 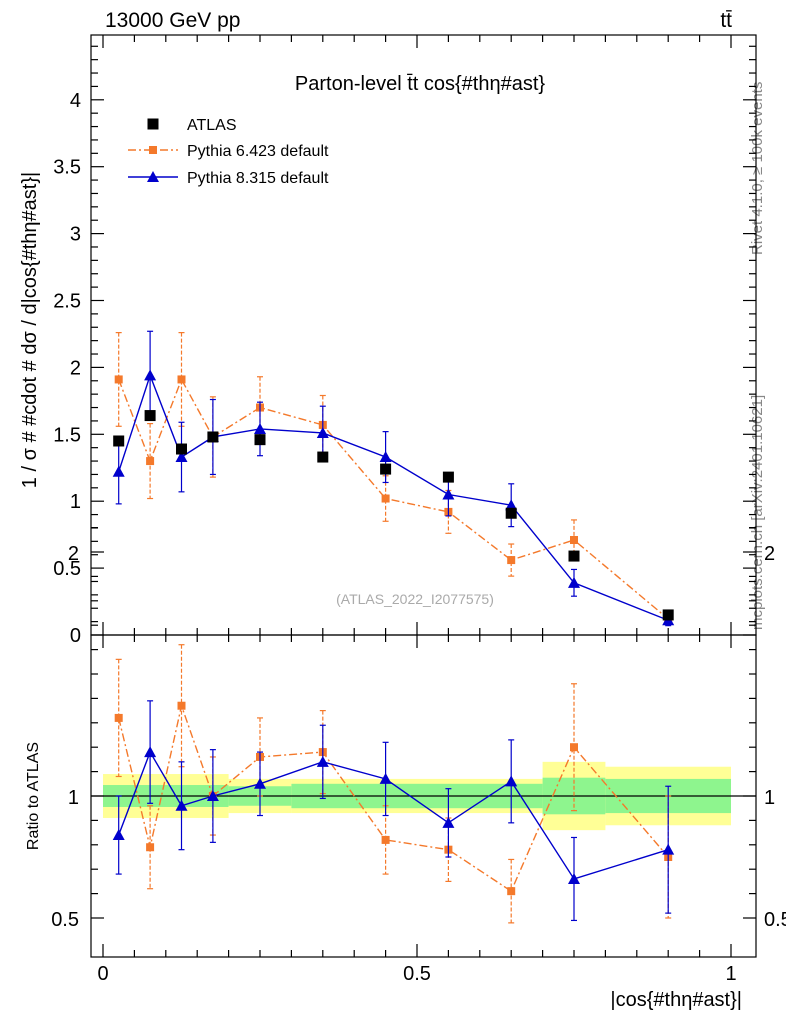 What do you see at coordinates (30, 330) in the screenshot?
I see `main-y-axis-label: 1 / σ # #cdot # dσ / d|cos{#thη#ast}|` at bounding box center [30, 330].